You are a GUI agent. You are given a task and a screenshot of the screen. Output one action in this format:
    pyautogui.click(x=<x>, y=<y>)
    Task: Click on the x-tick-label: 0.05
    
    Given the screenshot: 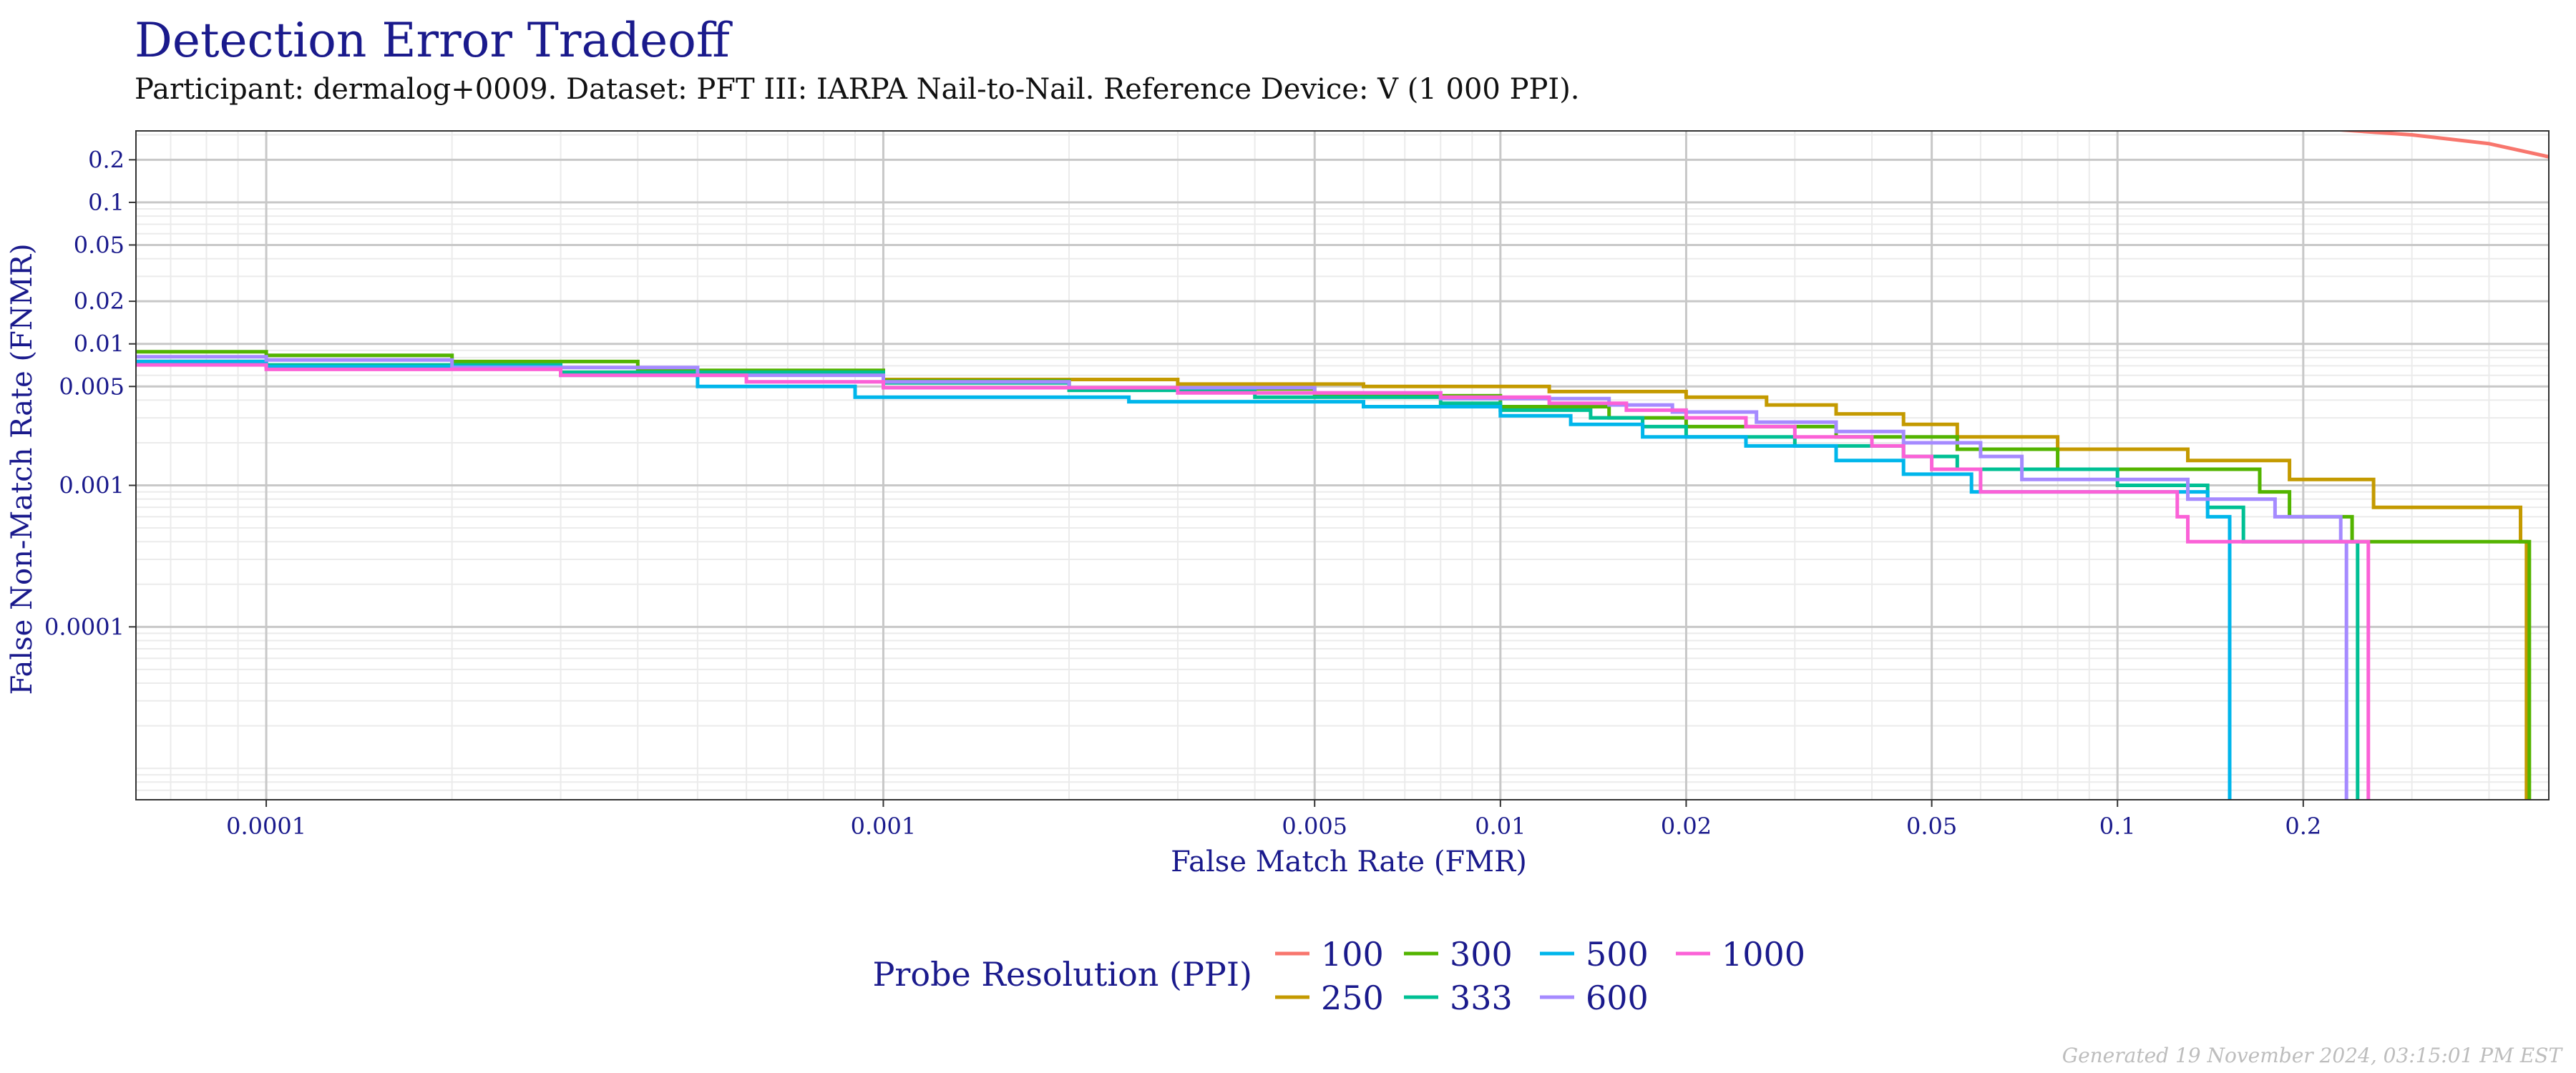 What is the action you would take?
    pyautogui.click(x=1931, y=827)
    